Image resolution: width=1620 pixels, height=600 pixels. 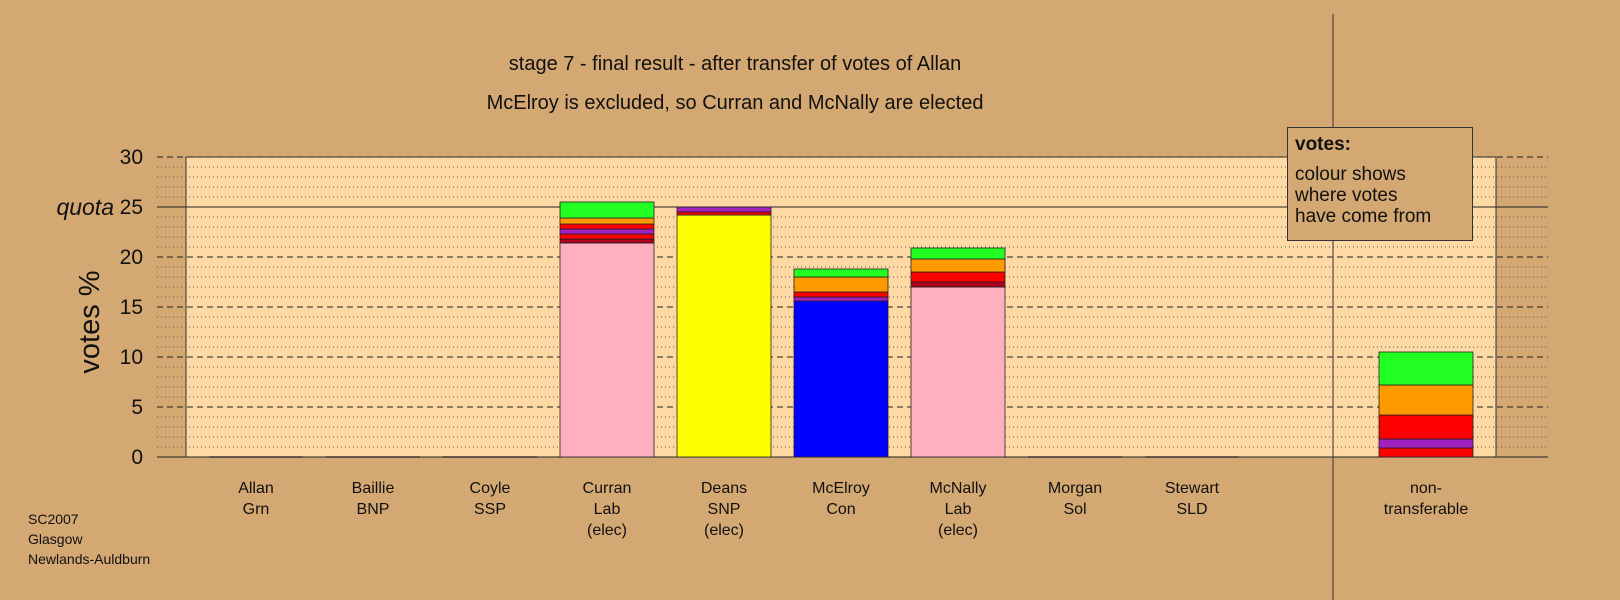 I want to click on x-tick-label: Grn, so click(x=256, y=509).